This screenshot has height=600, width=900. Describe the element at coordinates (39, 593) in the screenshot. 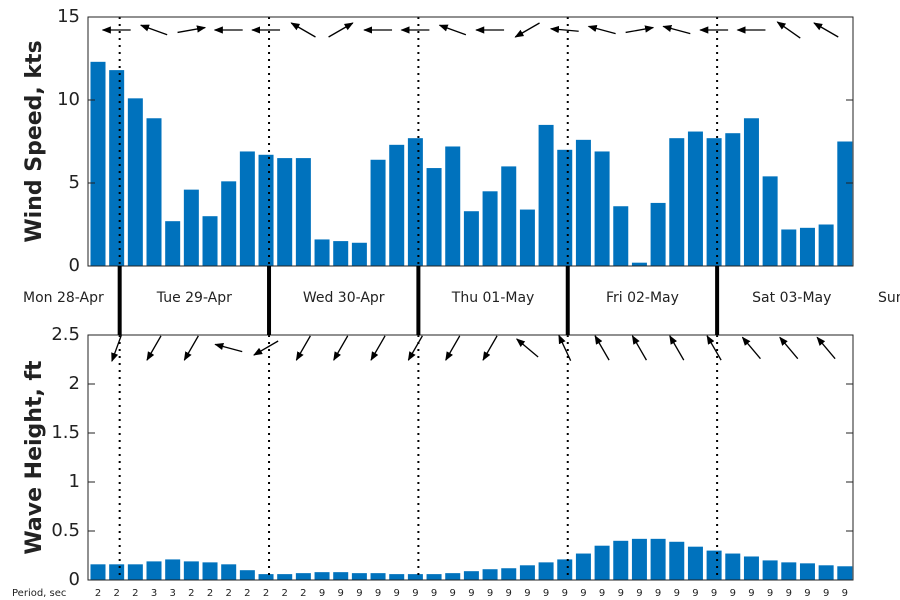

I see `period-title: Period, sec` at that location.